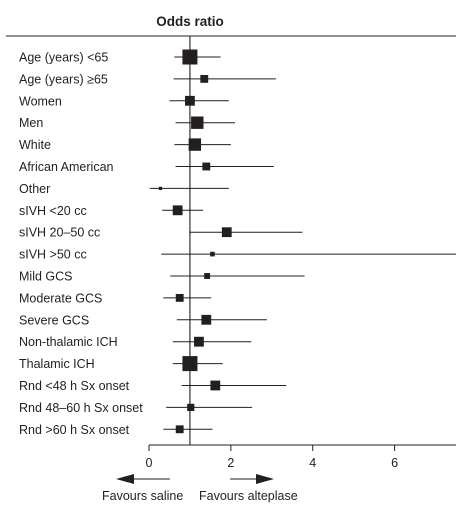 This screenshot has height=518, width=474. Describe the element at coordinates (81, 408) in the screenshot. I see `subgroup-label: Rnd 48–60 h Sx onset` at that location.